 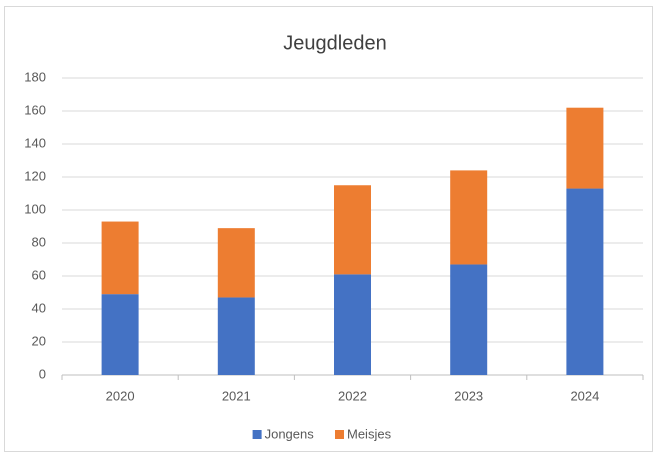 What do you see at coordinates (42, 373) in the screenshot?
I see `y-tick-label: 0` at bounding box center [42, 373].